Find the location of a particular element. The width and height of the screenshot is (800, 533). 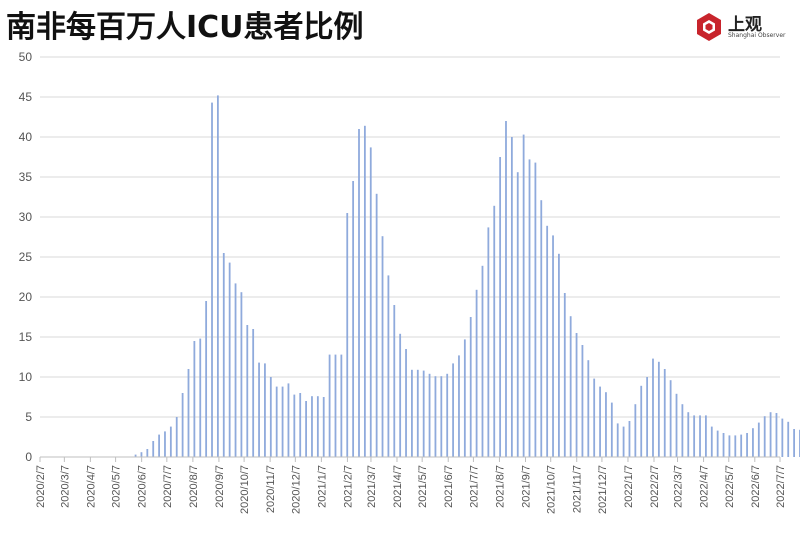

x-tick-label: 2020/7/7 is located at coordinates (168, 486).